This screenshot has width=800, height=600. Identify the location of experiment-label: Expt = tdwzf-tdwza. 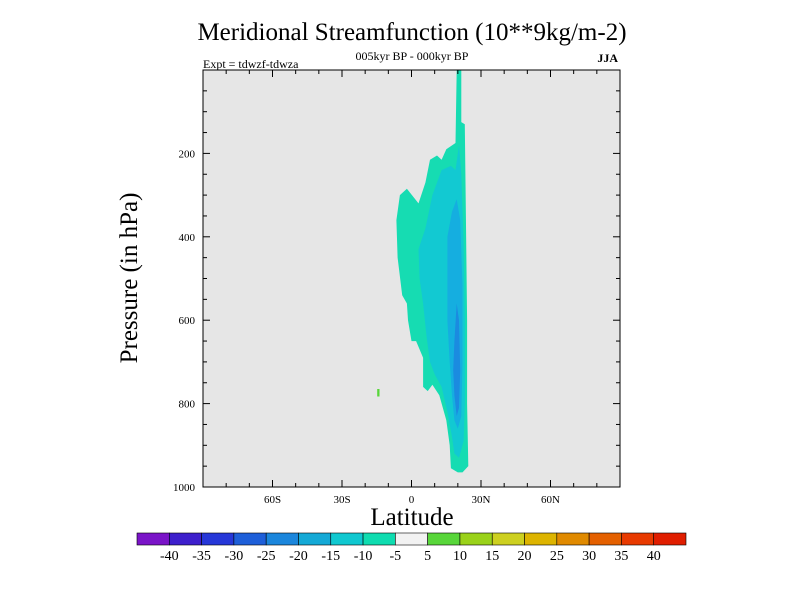
(251, 64).